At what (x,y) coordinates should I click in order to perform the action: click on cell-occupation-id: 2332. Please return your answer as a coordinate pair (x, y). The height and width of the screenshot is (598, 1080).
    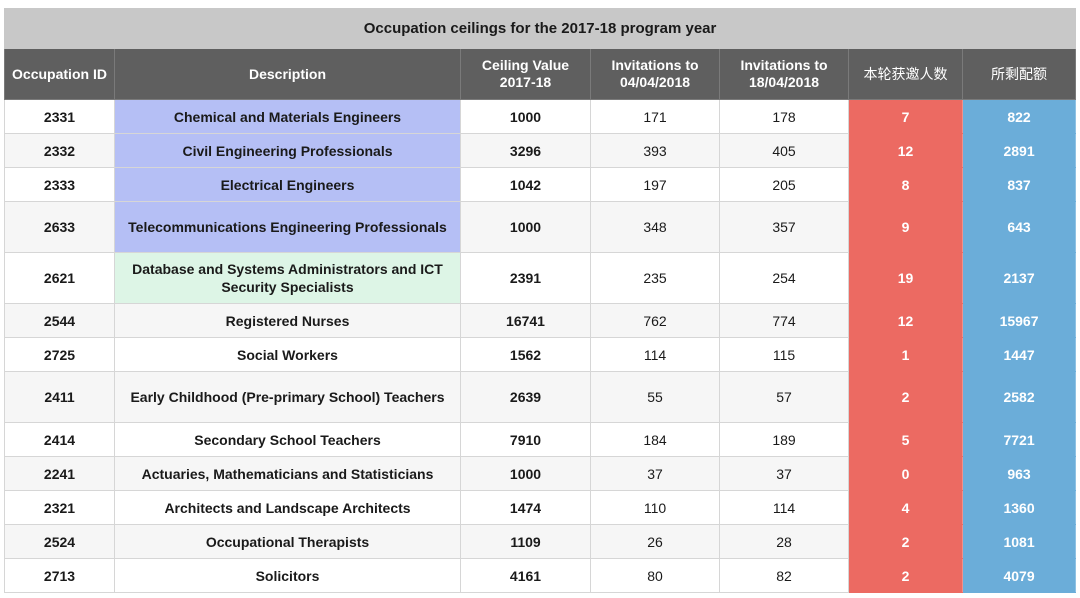
    Looking at the image, I should click on (59, 150).